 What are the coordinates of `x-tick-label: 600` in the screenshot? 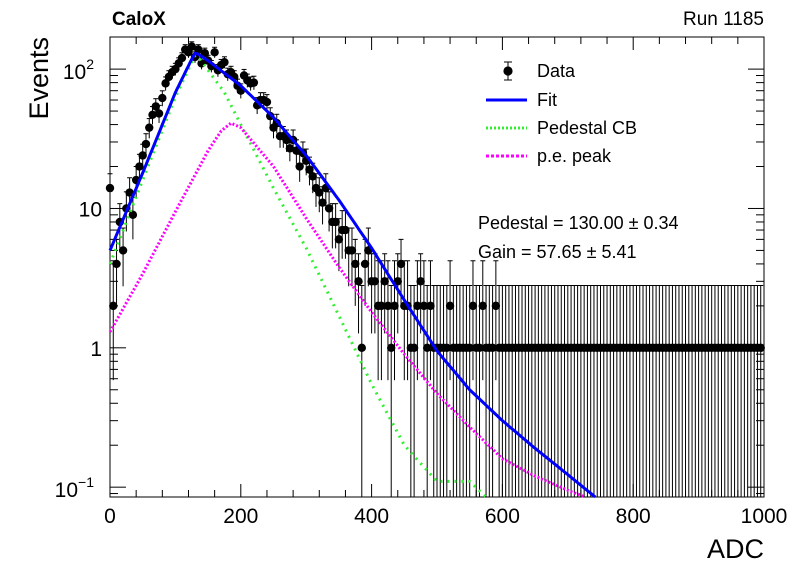 It's located at (502, 516).